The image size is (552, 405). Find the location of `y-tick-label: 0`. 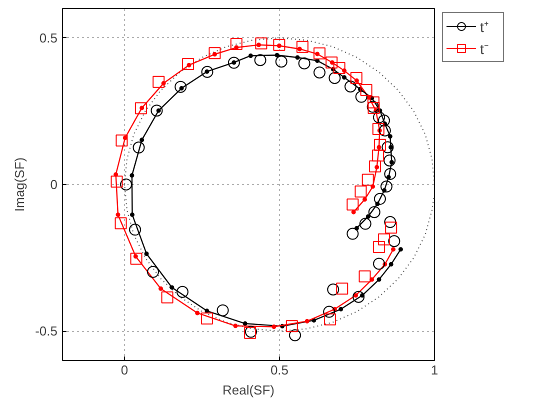

y-tick-label: 0 is located at coordinates (54, 184).